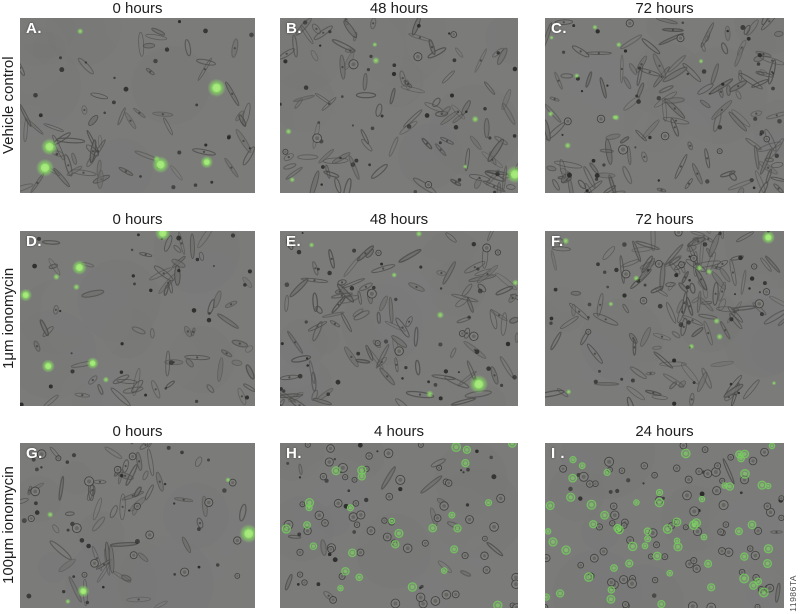  Describe the element at coordinates (399, 8) in the screenshot. I see `time-label-panel-b: 48 hours` at that location.